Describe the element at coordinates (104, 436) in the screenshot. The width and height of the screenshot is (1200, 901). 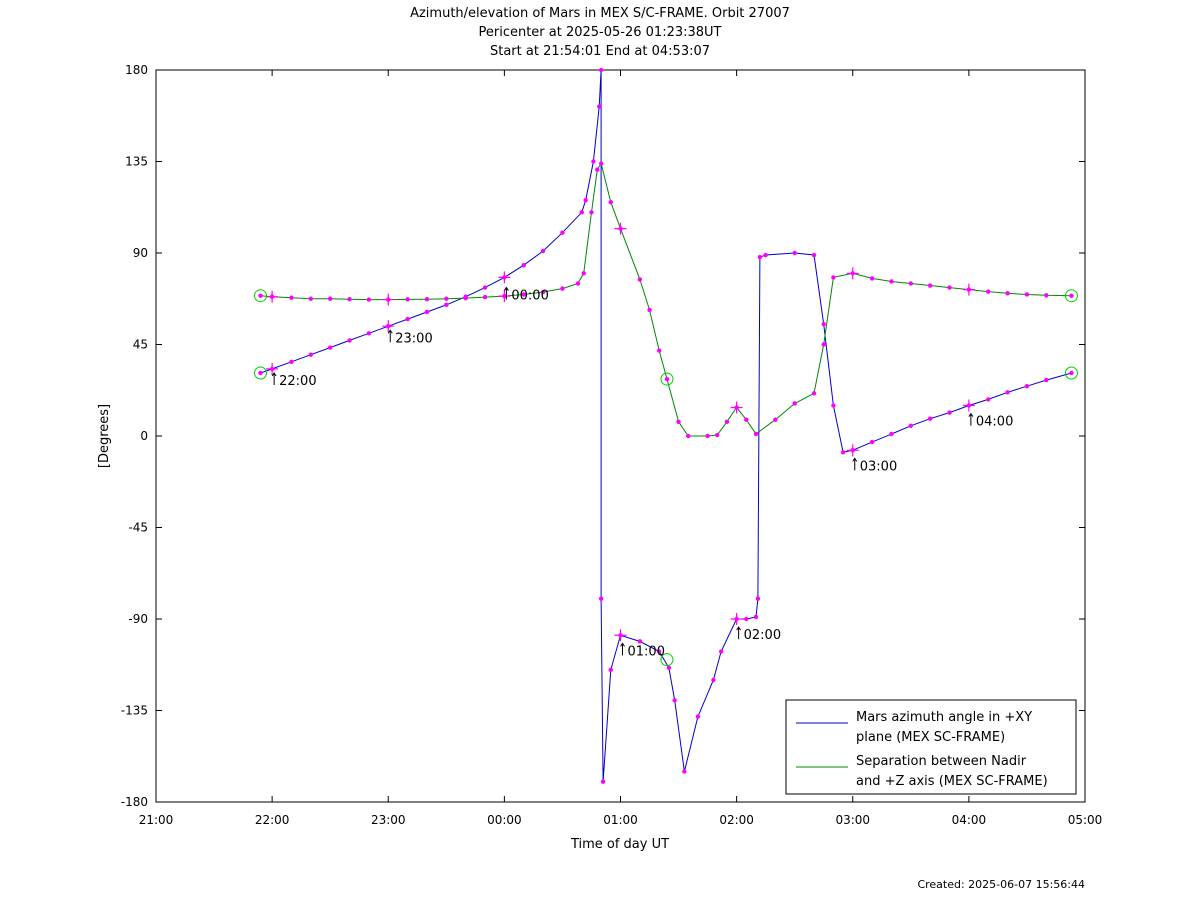
I see `y-axis-label: [Degrees]` at that location.